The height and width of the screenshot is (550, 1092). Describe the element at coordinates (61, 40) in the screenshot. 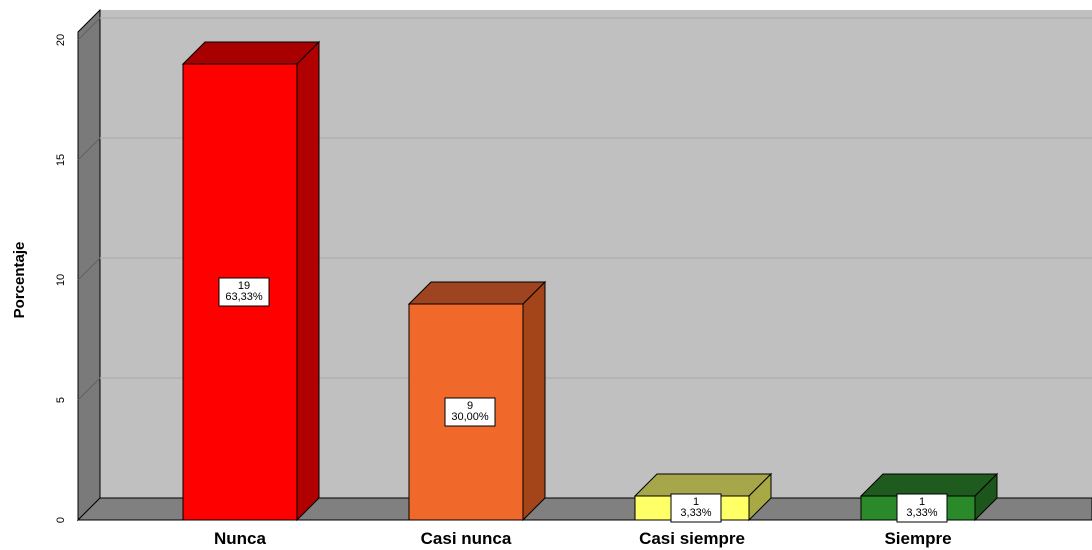

I see `y-tick-label: 20` at that location.